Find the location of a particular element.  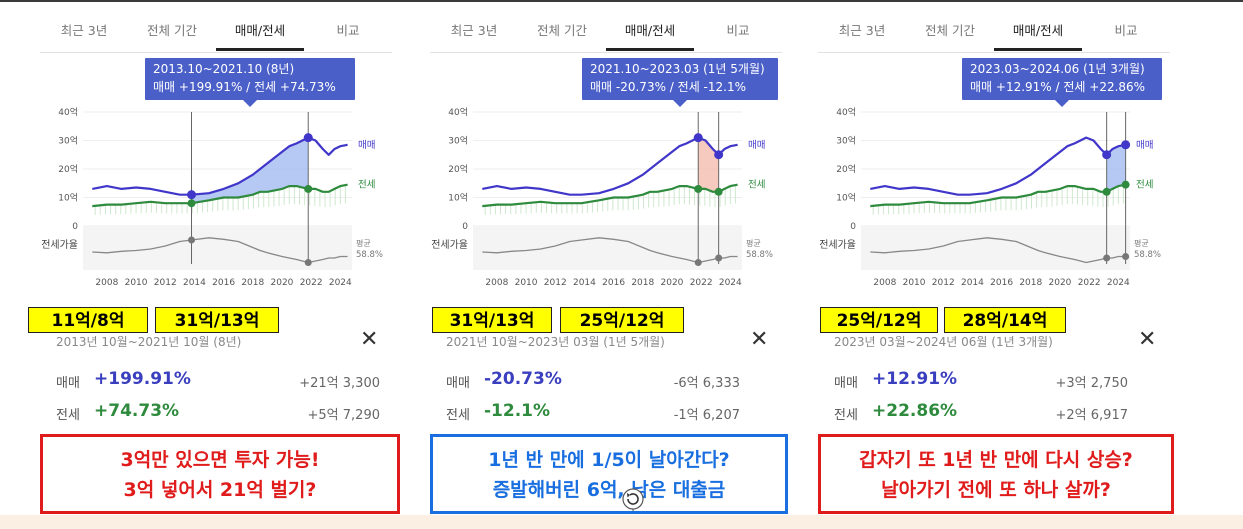

period-text: 2023년 03월~2024년 06월 (1년 3개월) is located at coordinates (943, 342).